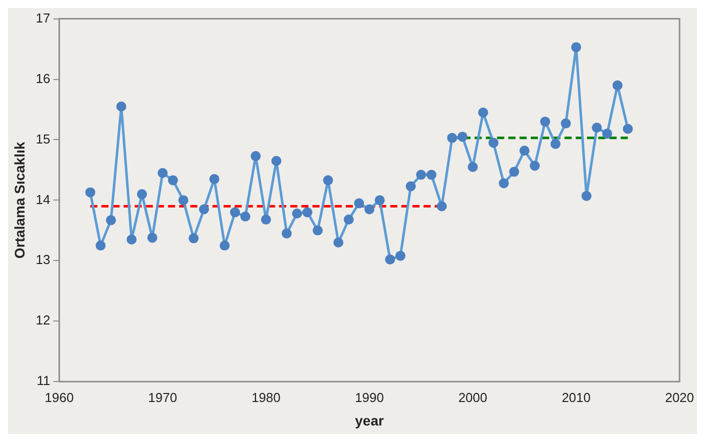 The width and height of the screenshot is (705, 442). I want to click on x-tick-label: 2020, so click(679, 397).